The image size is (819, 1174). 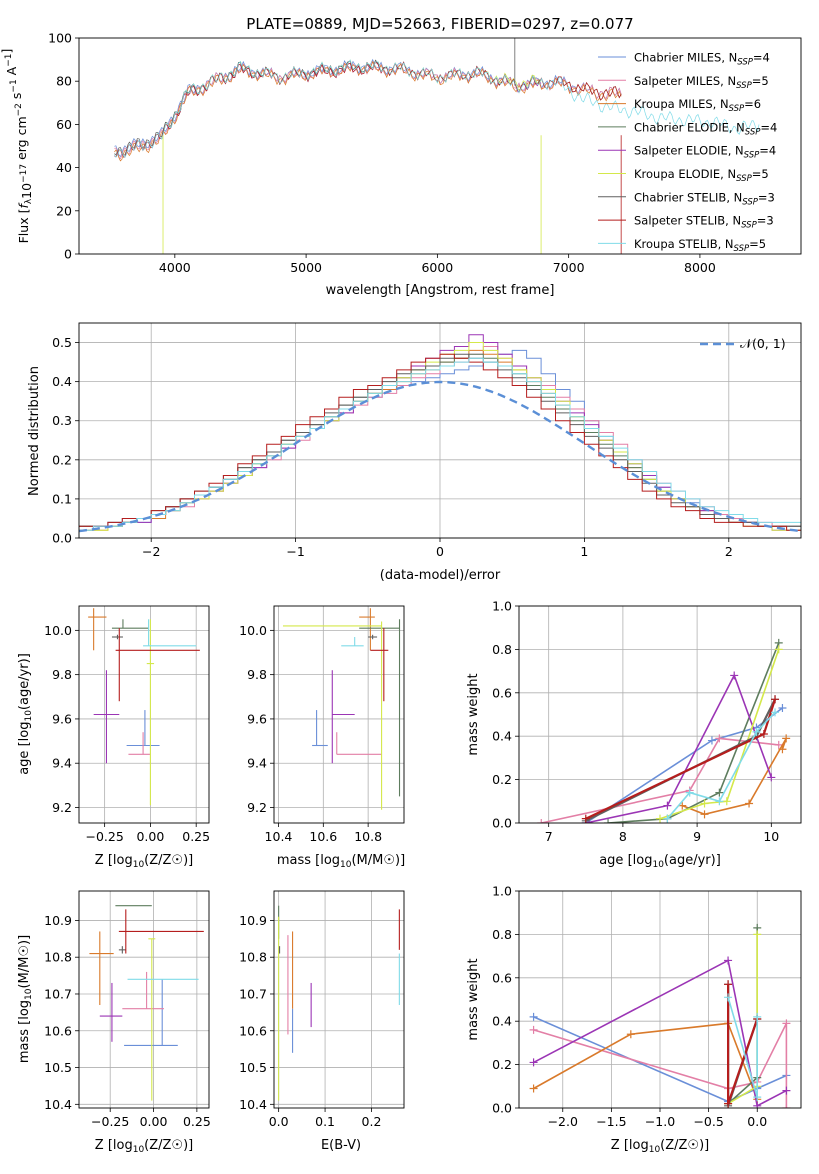 I want to click on plot-area-age-vs-Z, so click(x=144, y=707).